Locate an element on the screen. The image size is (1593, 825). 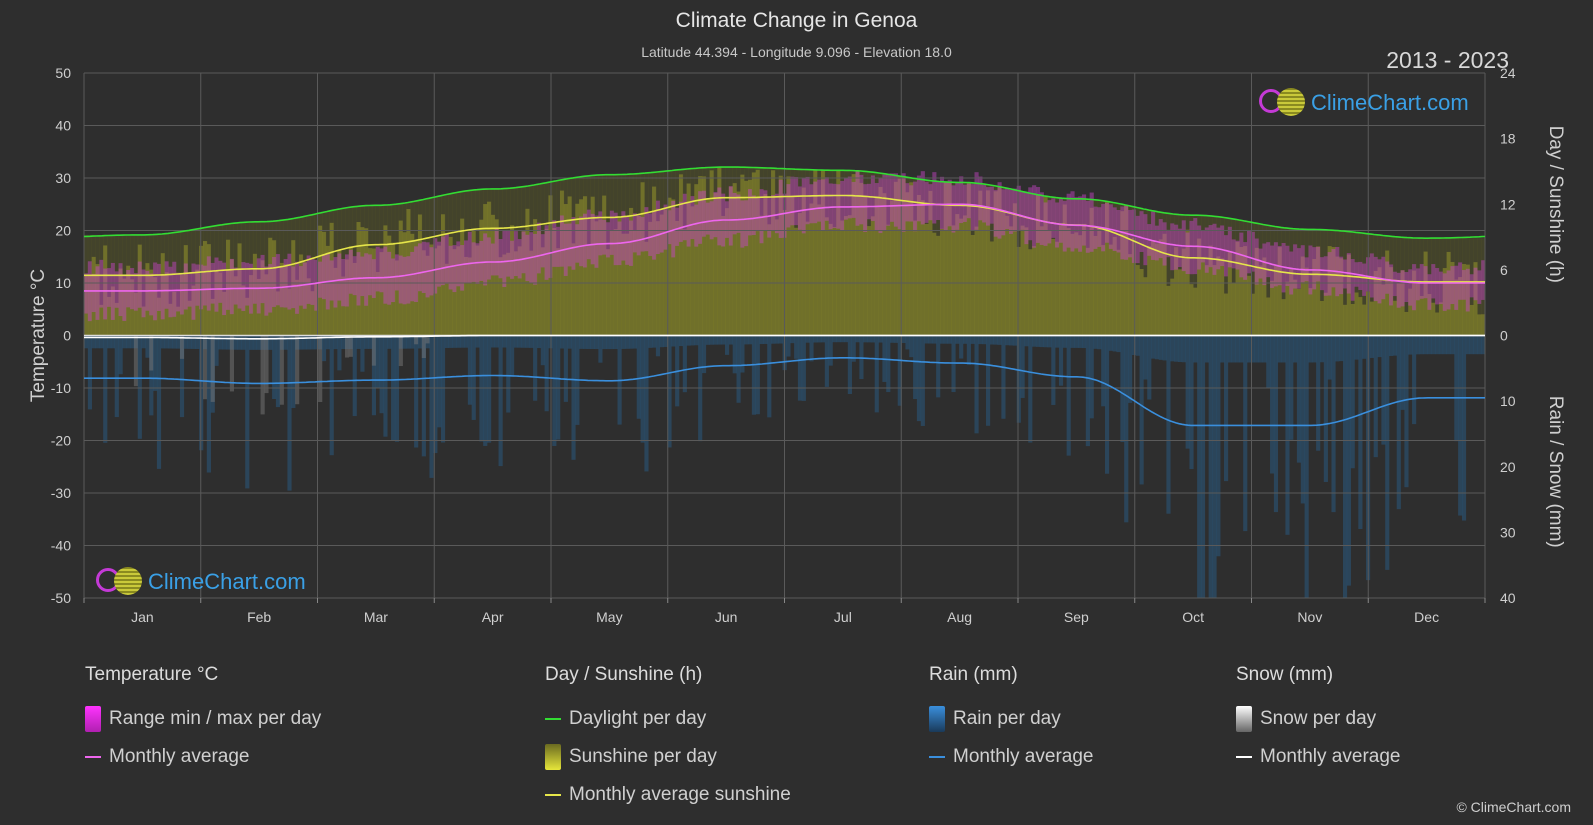
legend-item-temp-range: Range min / max per day is located at coordinates (203, 719).